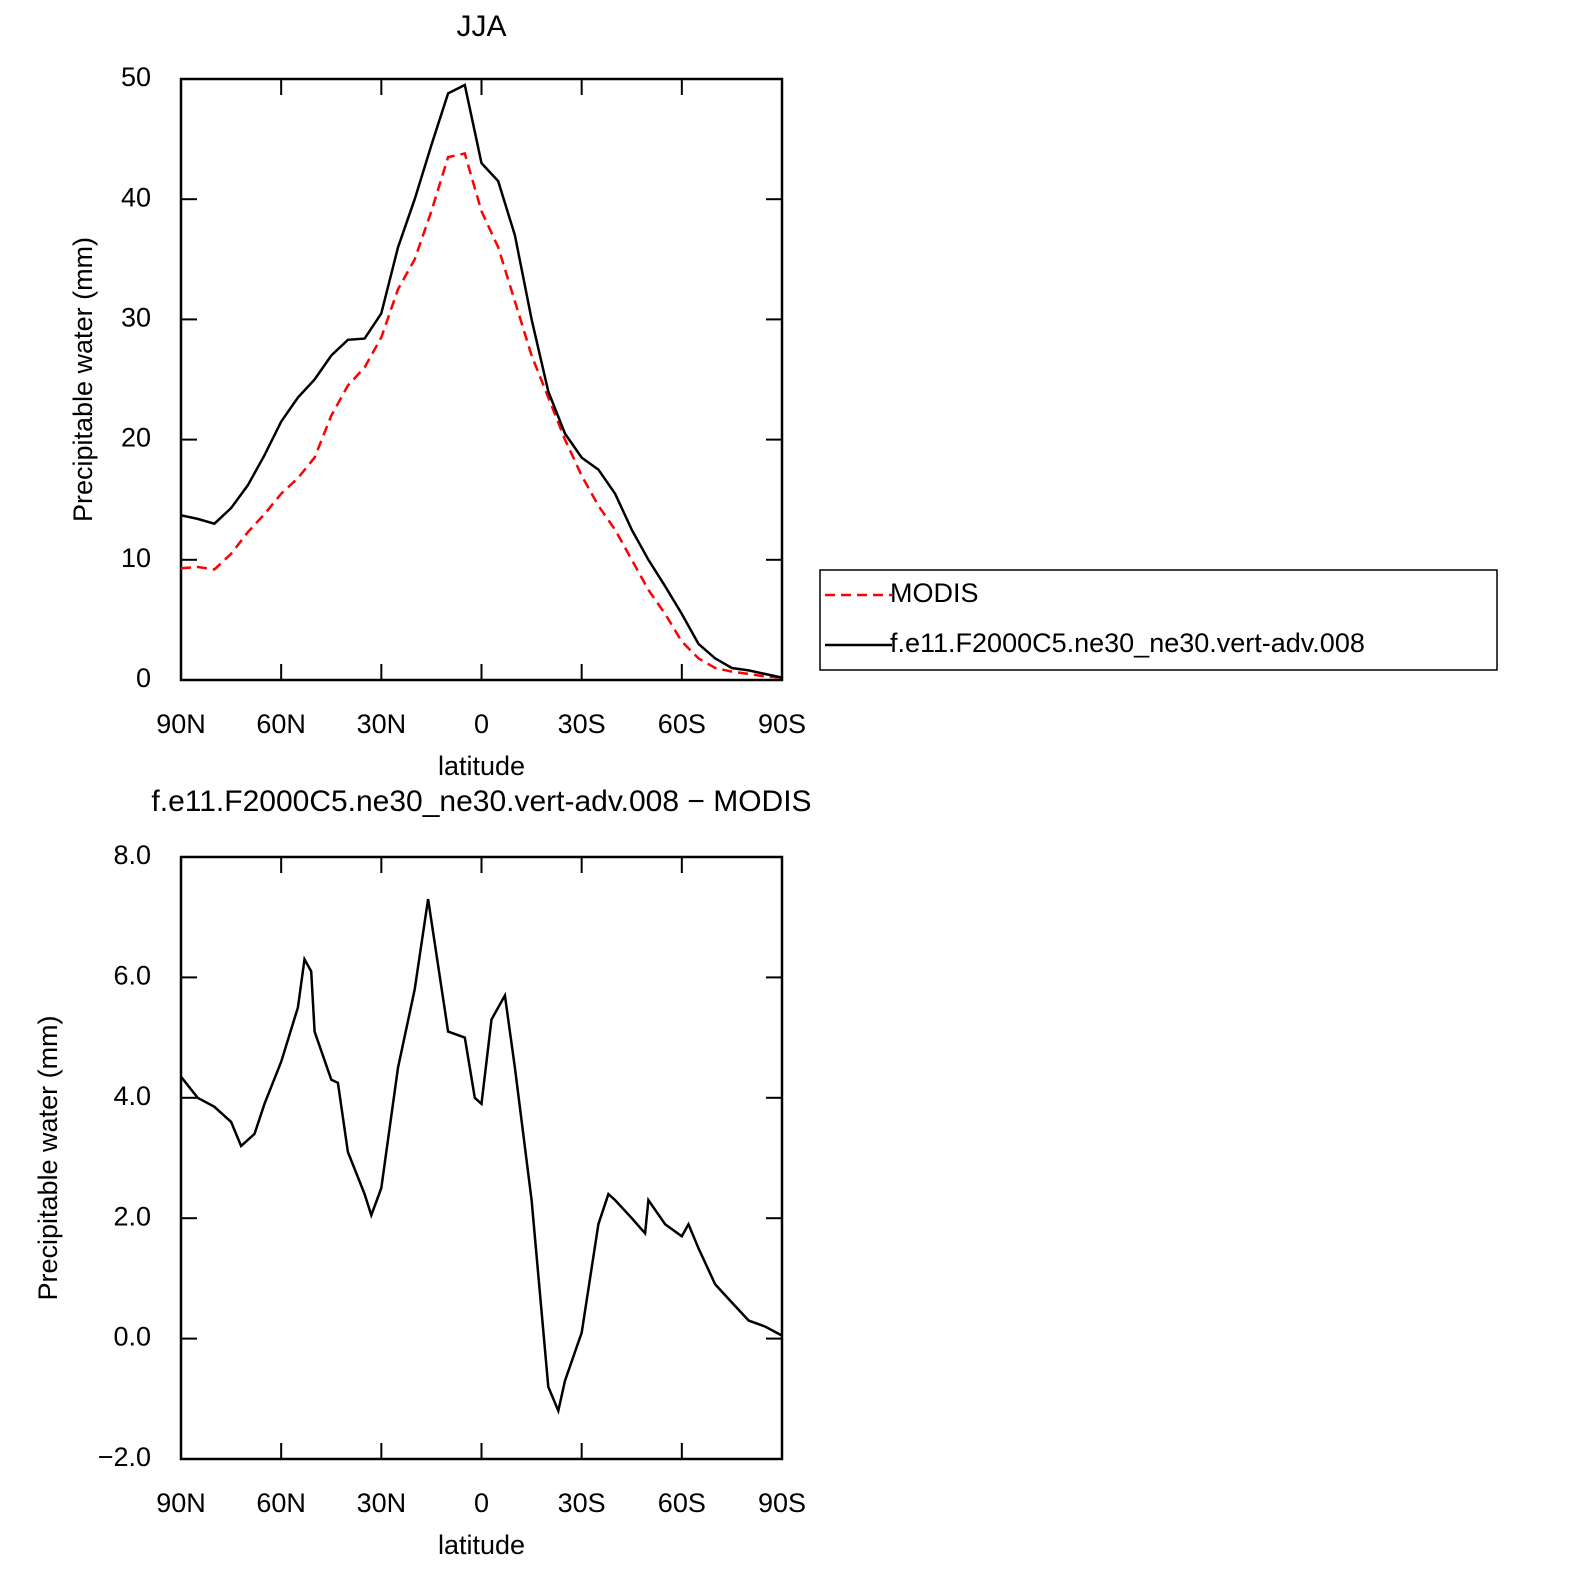 The width and height of the screenshot is (1584, 1586). I want to click on y-tick-label: 50, so click(136, 77).